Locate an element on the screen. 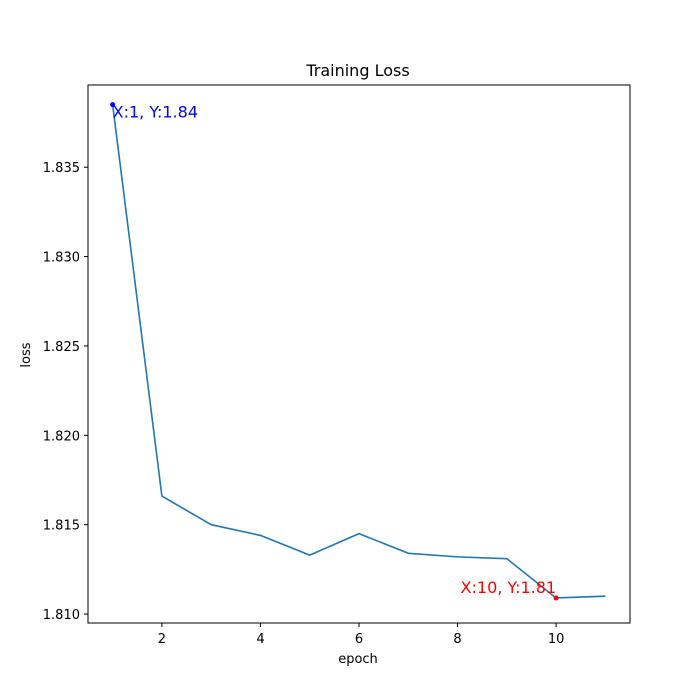  x-tick-label: 10 is located at coordinates (556, 639).